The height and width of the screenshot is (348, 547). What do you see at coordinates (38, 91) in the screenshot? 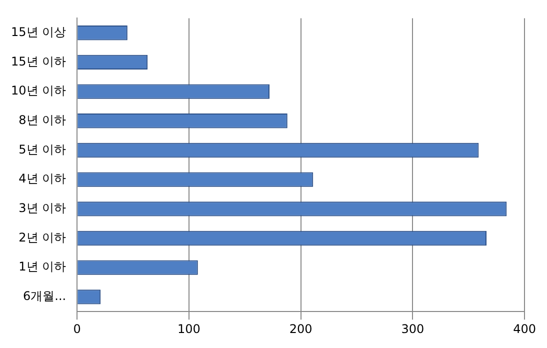
I see `y-tick-label: 10년 이하` at bounding box center [38, 91].